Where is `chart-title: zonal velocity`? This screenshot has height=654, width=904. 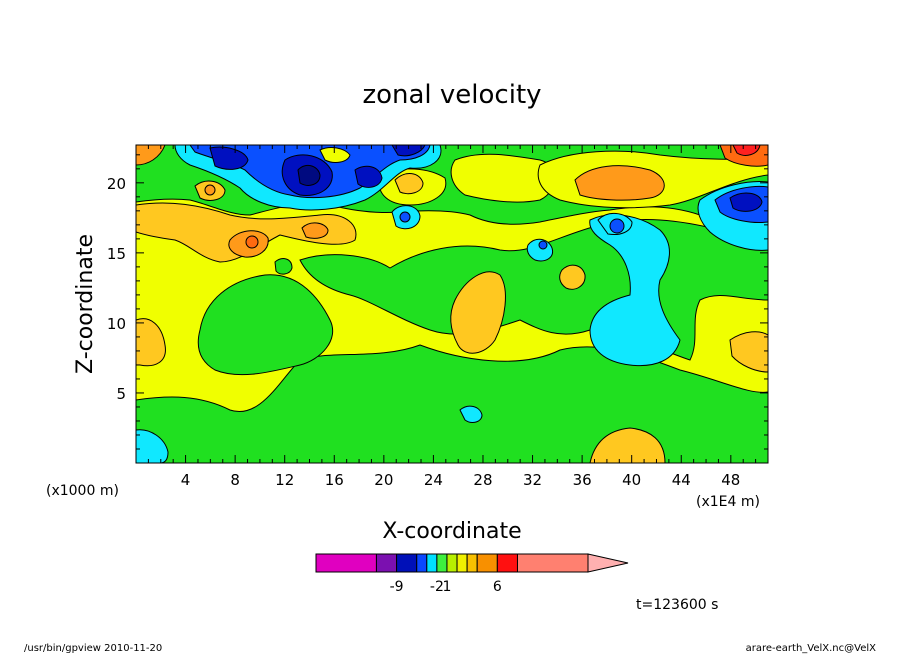
chart-title: zonal velocity is located at coordinates (451, 95).